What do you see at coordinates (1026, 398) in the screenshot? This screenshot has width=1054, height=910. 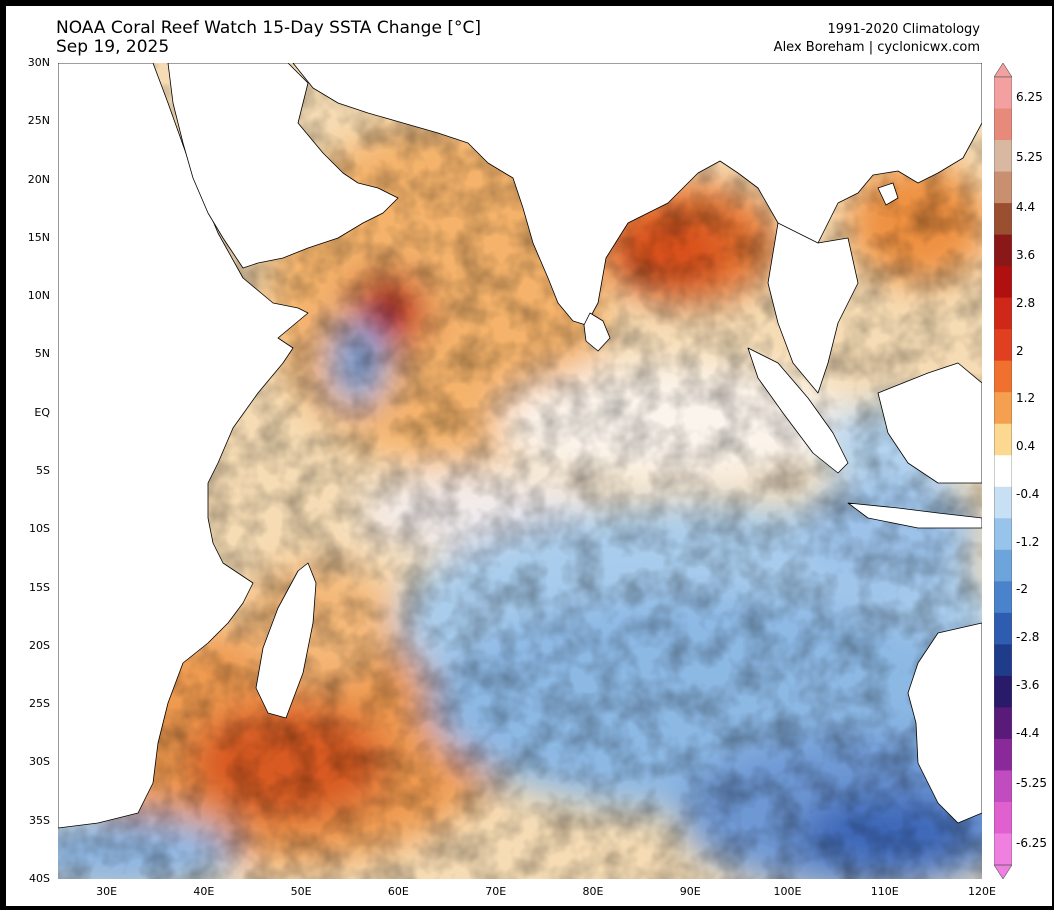 I see `colorbar-label: 1.2` at bounding box center [1026, 398].